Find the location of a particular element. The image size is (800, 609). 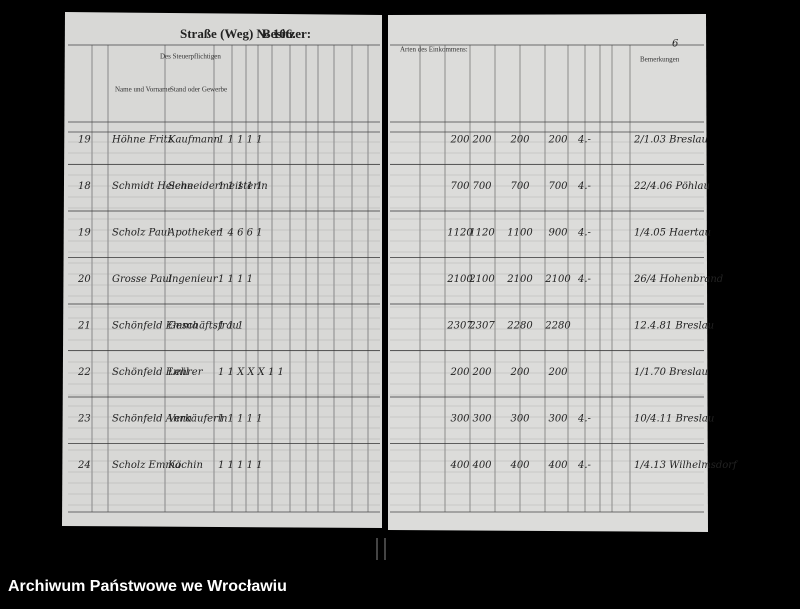

occupation: Ingenieur is located at coordinates (193, 279).